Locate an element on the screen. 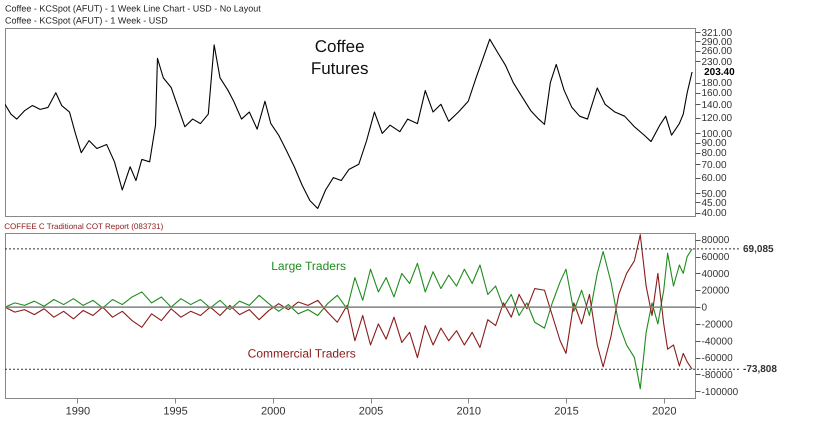 This screenshot has height=426, width=814. y-tick-label: 321.00 is located at coordinates (717, 33).